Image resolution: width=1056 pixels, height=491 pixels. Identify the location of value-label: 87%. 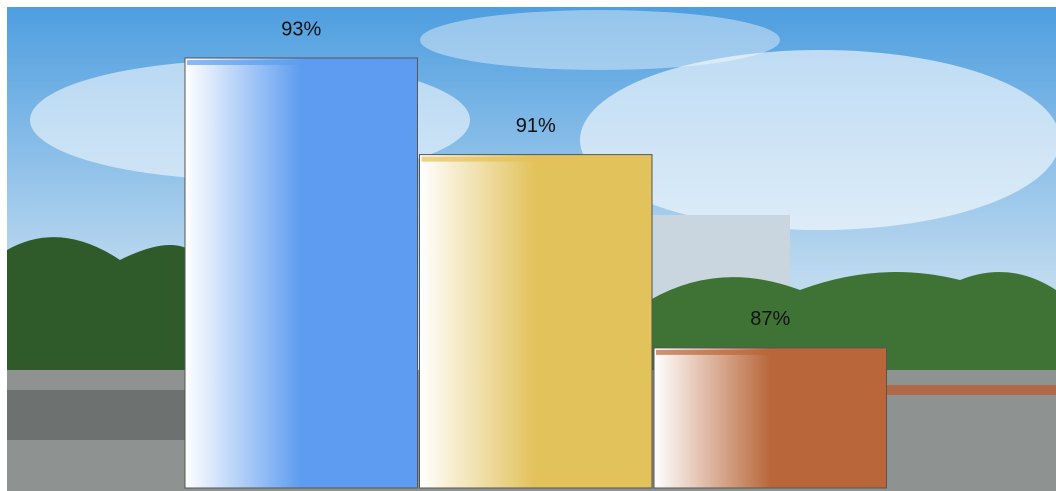
(770, 319).